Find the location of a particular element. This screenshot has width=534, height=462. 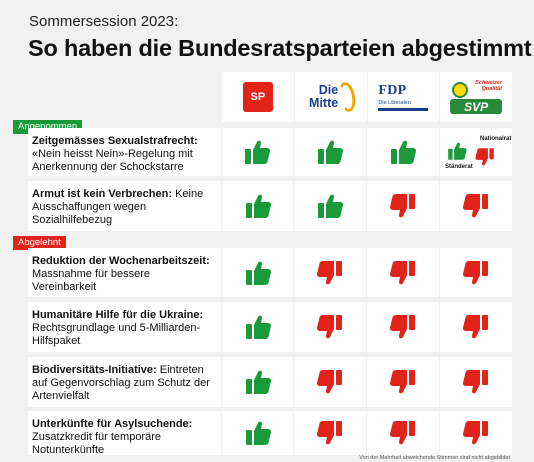

party-logo-sp: SP is located at coordinates (258, 97).